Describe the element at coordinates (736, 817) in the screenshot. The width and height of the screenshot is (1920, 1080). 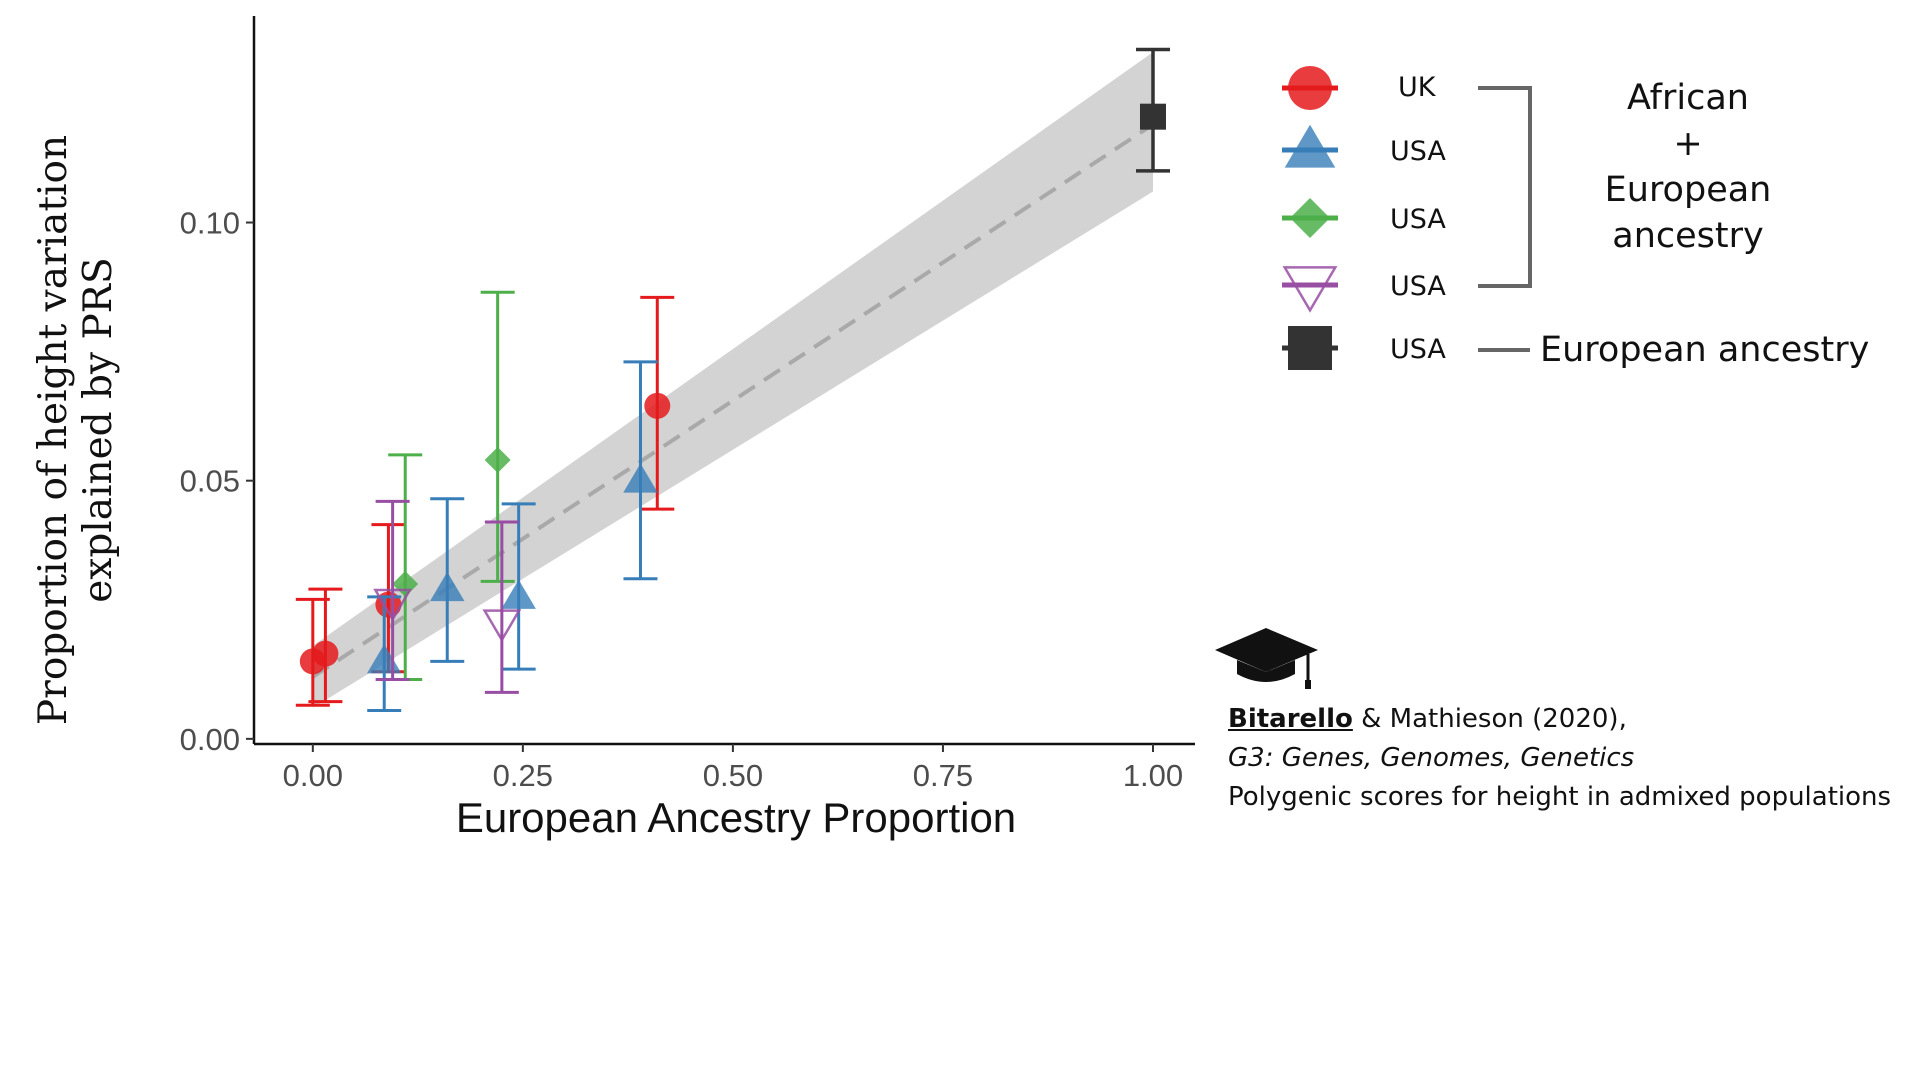
I see `x-axis-label: European Ancestry Proportion` at that location.